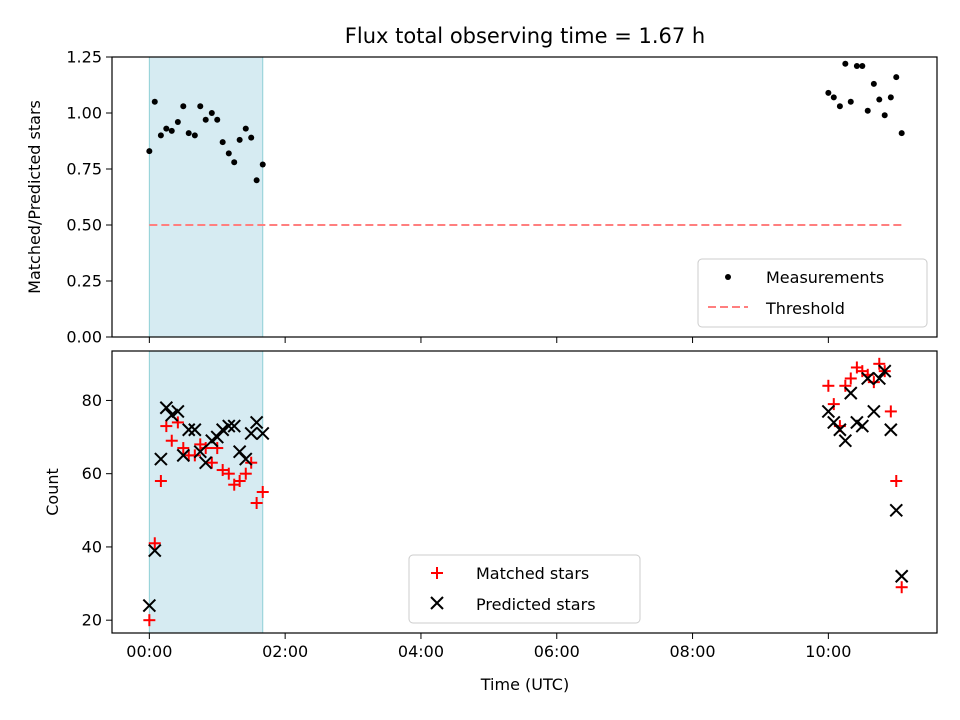  What do you see at coordinates (488, 647) in the screenshot?
I see `bottom-x-ticks: 00:00 02:00 04:00 06:00 08:00 10:00` at bounding box center [488, 647].